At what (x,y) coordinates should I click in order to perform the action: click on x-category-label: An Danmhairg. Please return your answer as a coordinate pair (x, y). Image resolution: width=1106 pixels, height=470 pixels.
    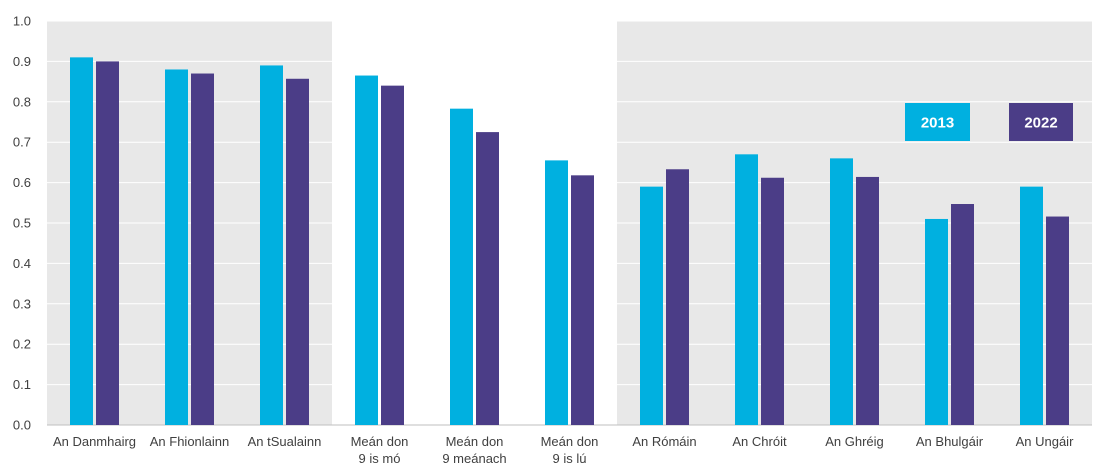
    Looking at the image, I should click on (94, 441).